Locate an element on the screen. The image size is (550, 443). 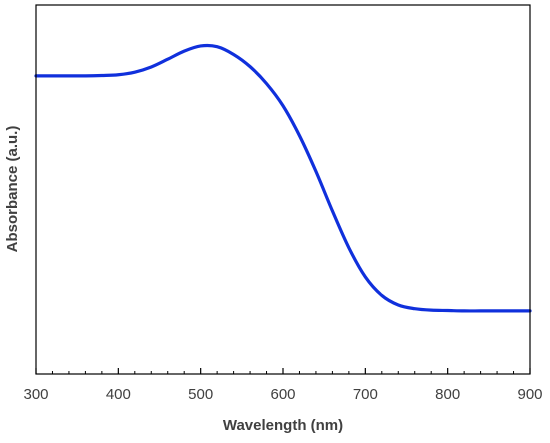
x-tick-label-800: 800 is located at coordinates (447, 394).